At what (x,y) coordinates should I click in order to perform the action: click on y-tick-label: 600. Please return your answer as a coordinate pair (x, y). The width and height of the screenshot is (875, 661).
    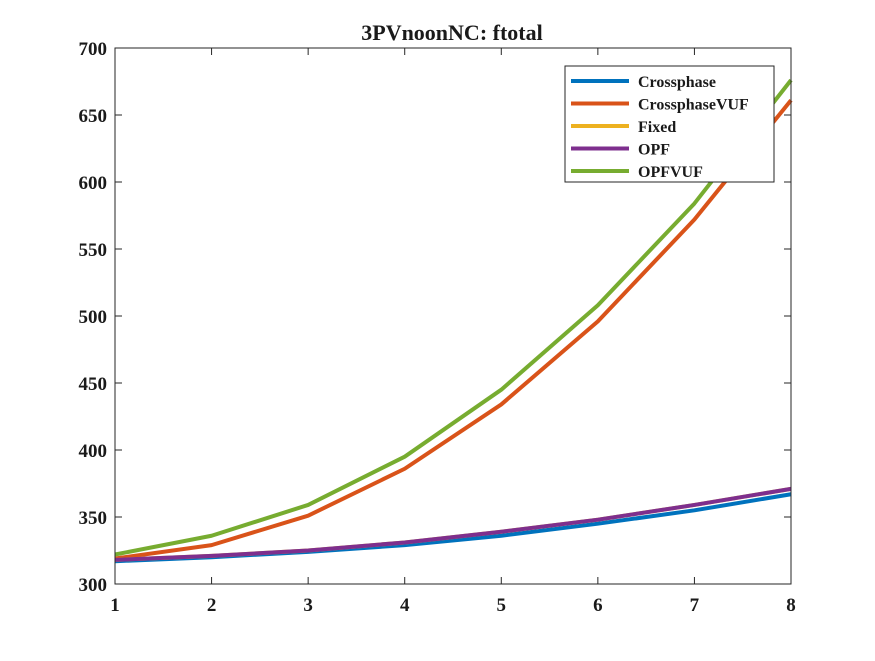
    Looking at the image, I should click on (93, 183).